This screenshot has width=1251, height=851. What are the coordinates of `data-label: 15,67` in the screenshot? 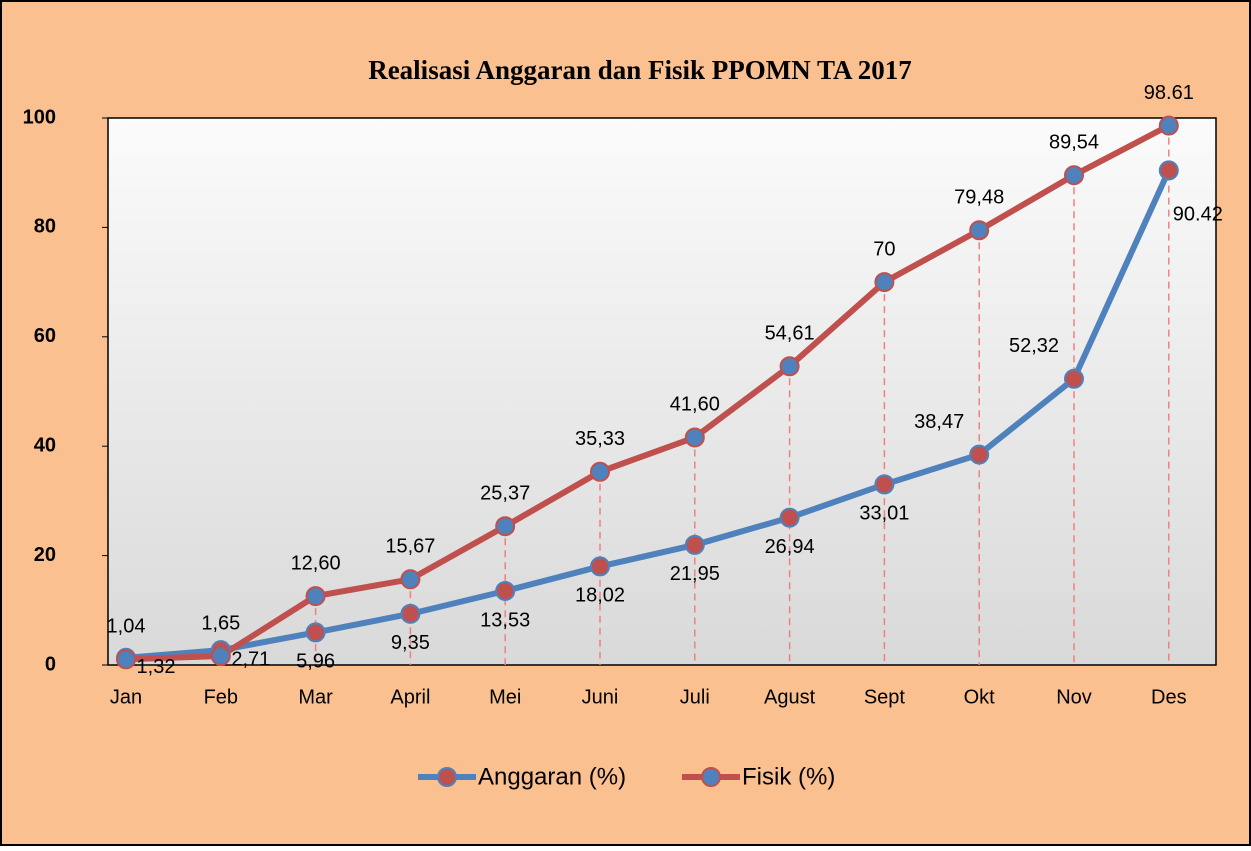 It's located at (410, 547).